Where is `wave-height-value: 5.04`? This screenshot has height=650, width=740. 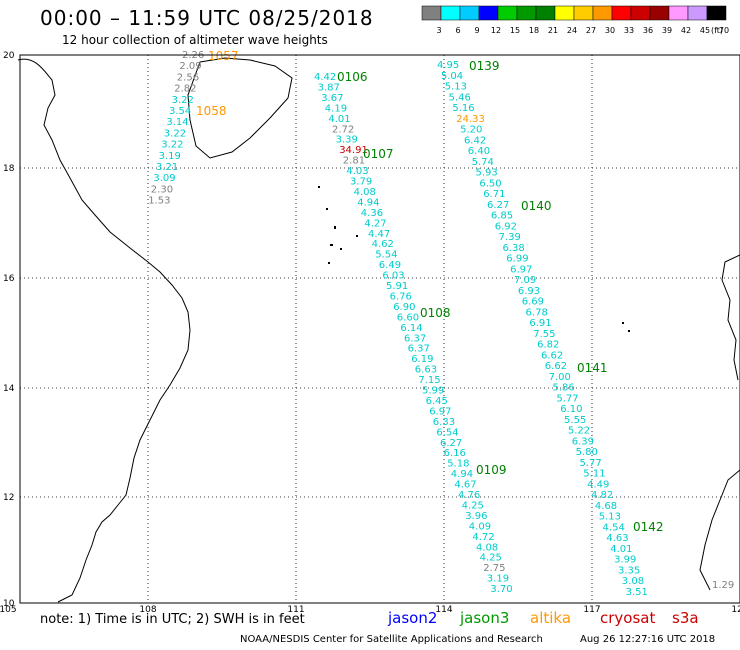 wave-height-value: 5.04 is located at coordinates (452, 76).